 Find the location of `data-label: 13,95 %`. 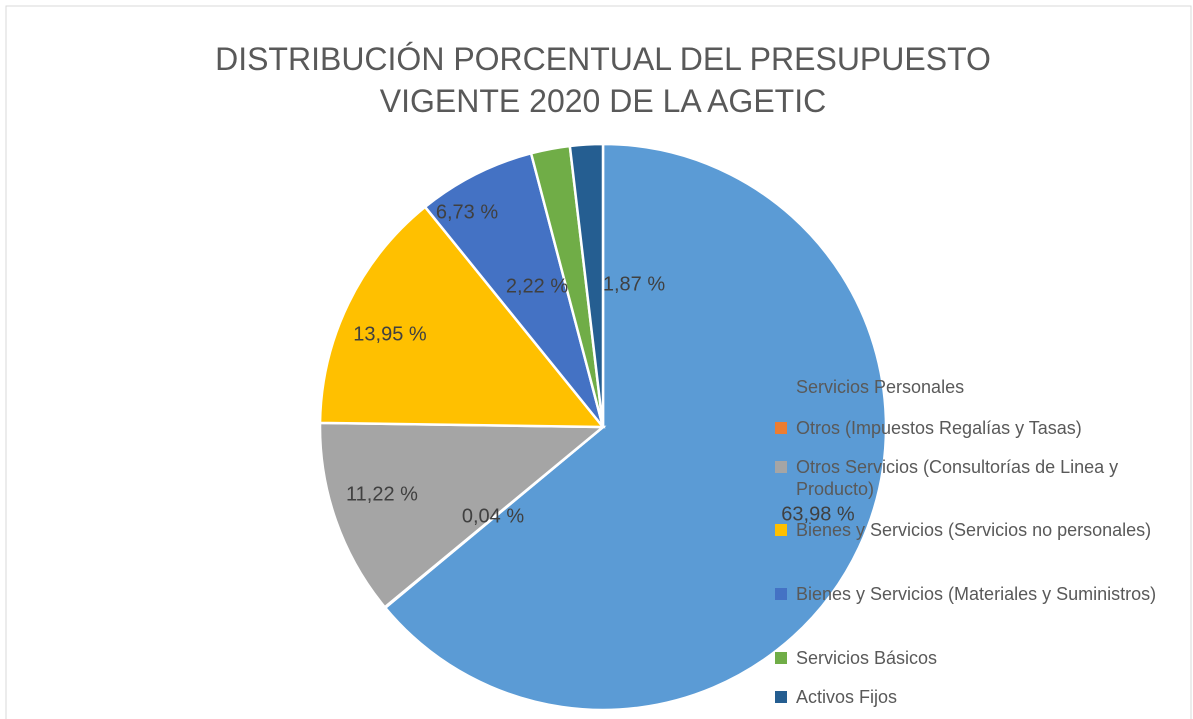

data-label: 13,95 % is located at coordinates (390, 334).